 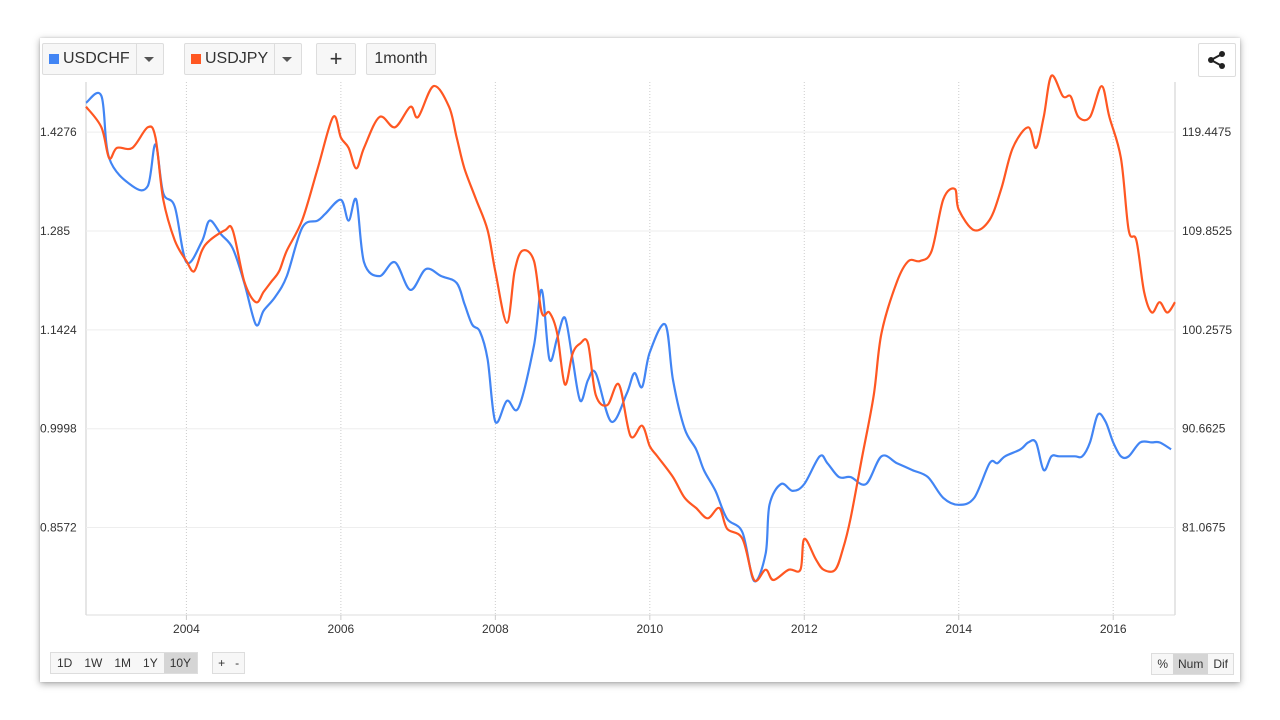 What do you see at coordinates (495, 629) in the screenshot?
I see `x-tick-label: 2008` at bounding box center [495, 629].